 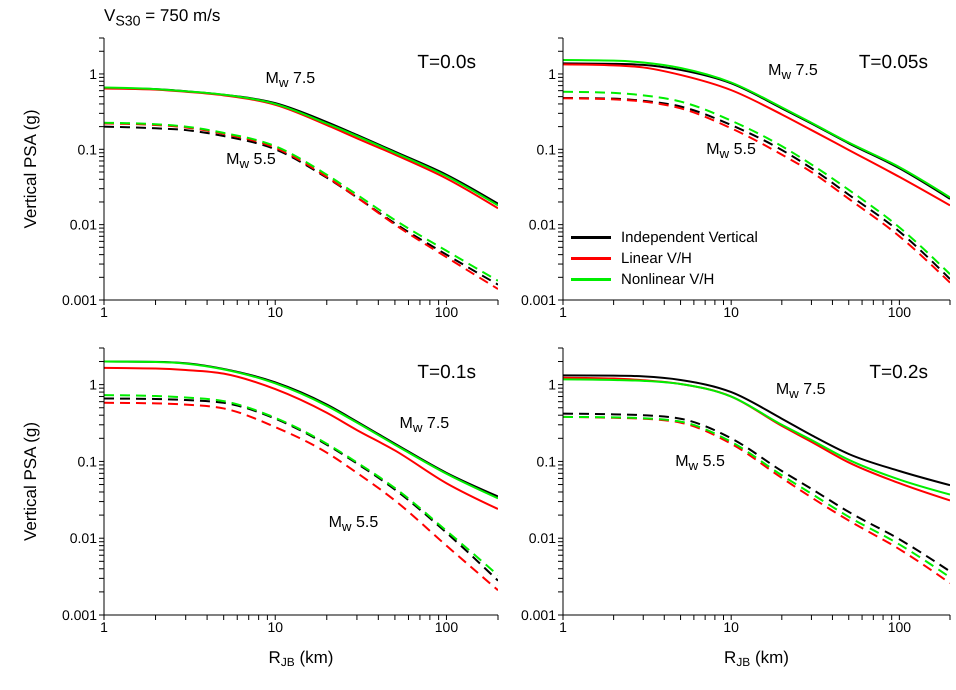 What do you see at coordinates (689, 238) in the screenshot?
I see `legend-label: Independent Vertical` at bounding box center [689, 238].